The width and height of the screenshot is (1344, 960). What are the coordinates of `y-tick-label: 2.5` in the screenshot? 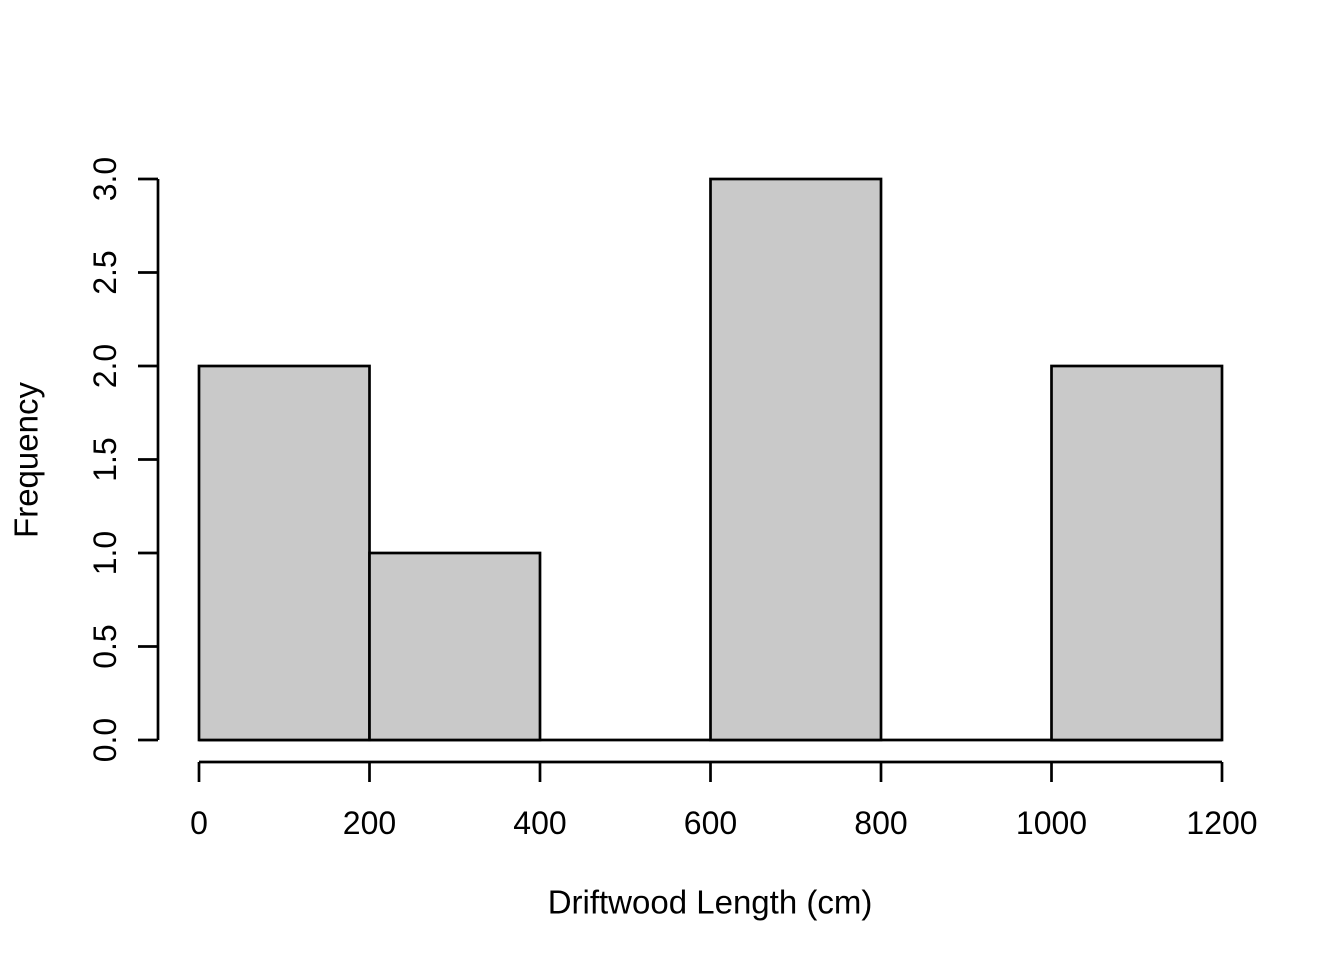 It's located at (105, 272).